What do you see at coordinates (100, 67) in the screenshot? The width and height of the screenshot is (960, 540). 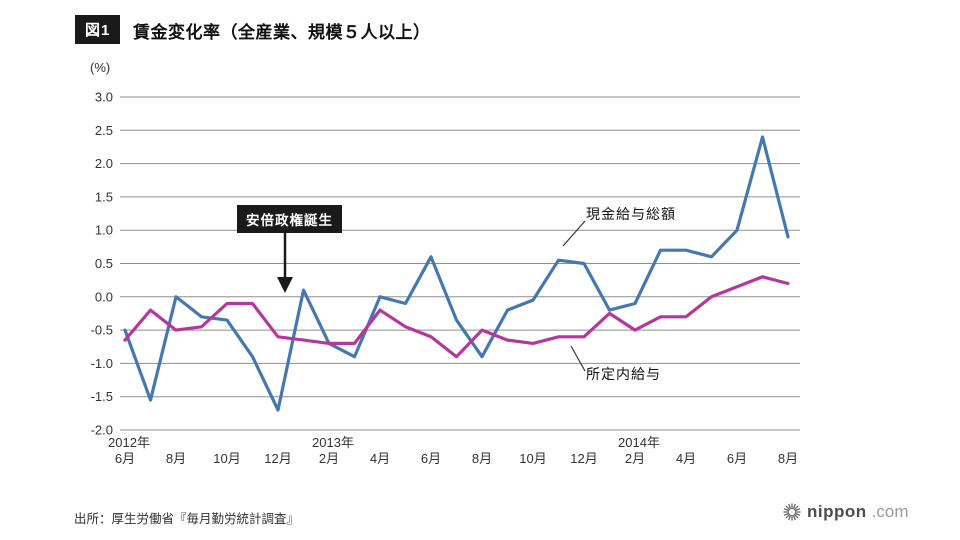 I see `y-axis-unit-label: (%)` at bounding box center [100, 67].